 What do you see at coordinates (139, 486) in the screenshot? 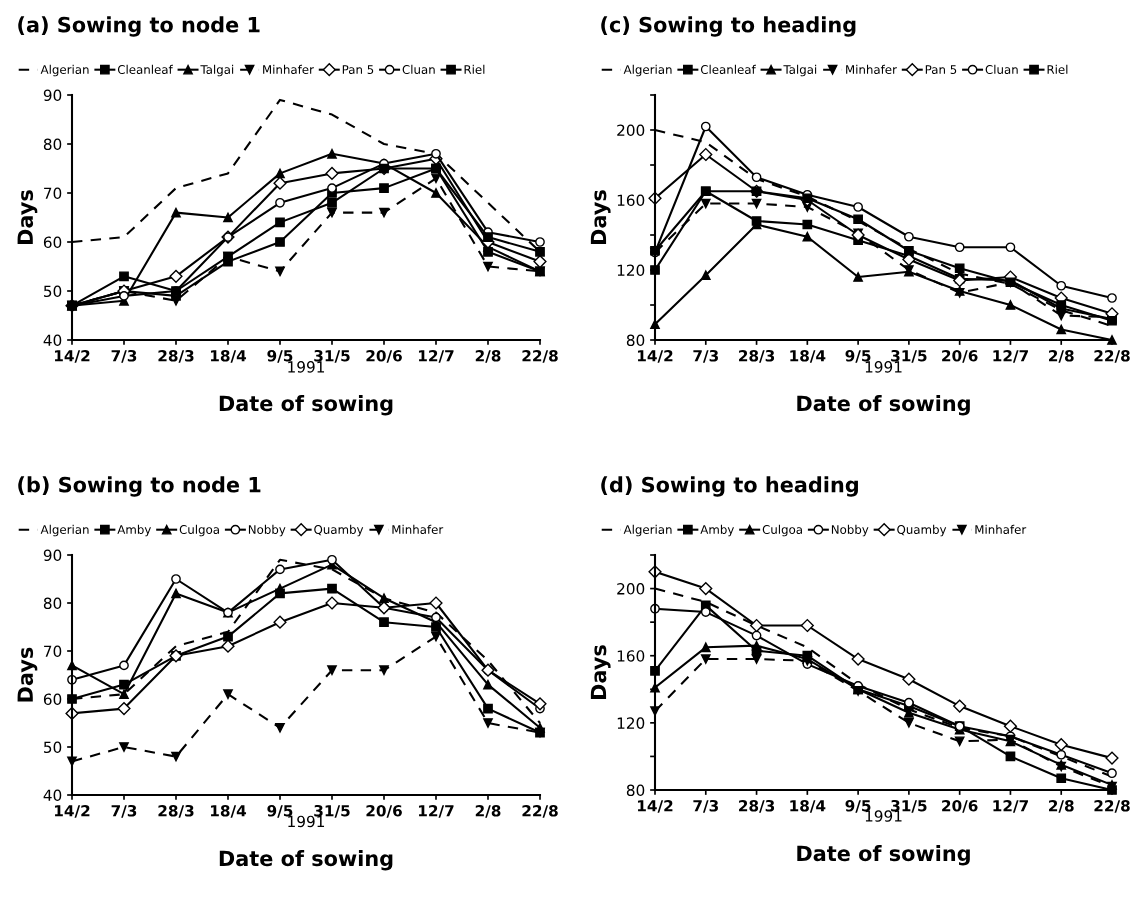
I see `chart-title: (b) Sowing to node 1` at bounding box center [139, 486].